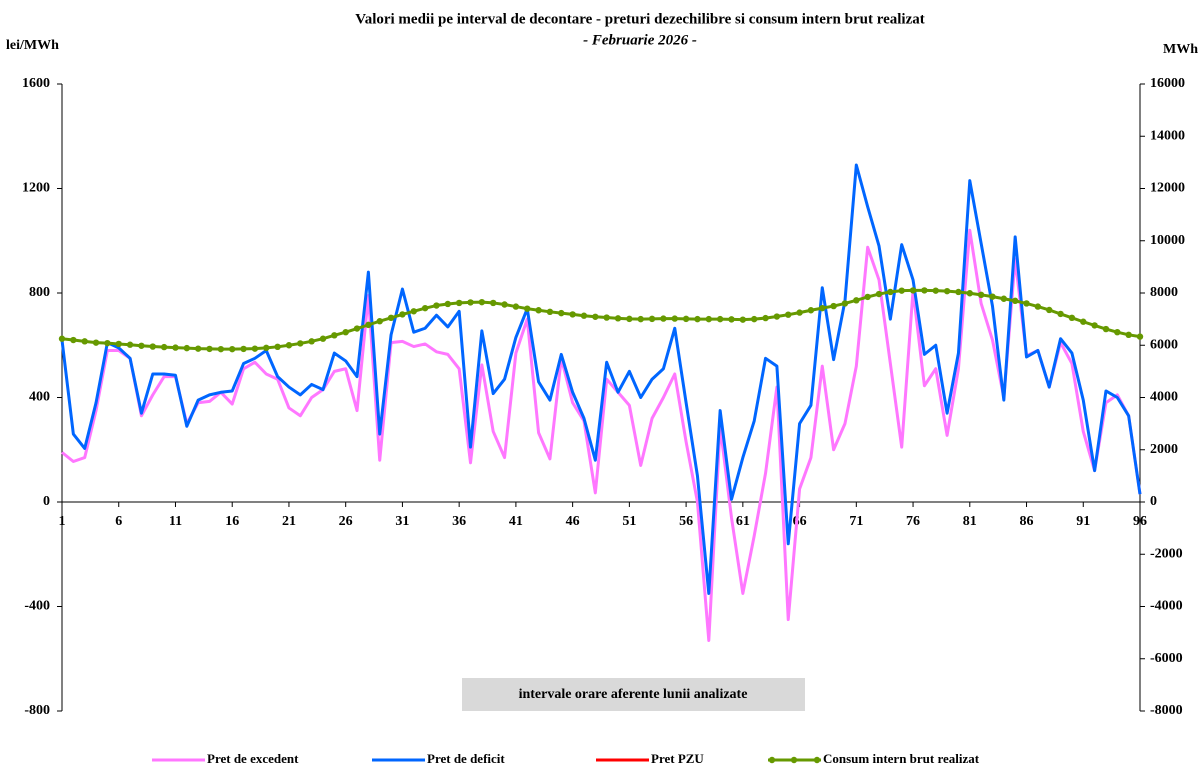 The image size is (1203, 769). I want to click on annotation-box, so click(633, 694).